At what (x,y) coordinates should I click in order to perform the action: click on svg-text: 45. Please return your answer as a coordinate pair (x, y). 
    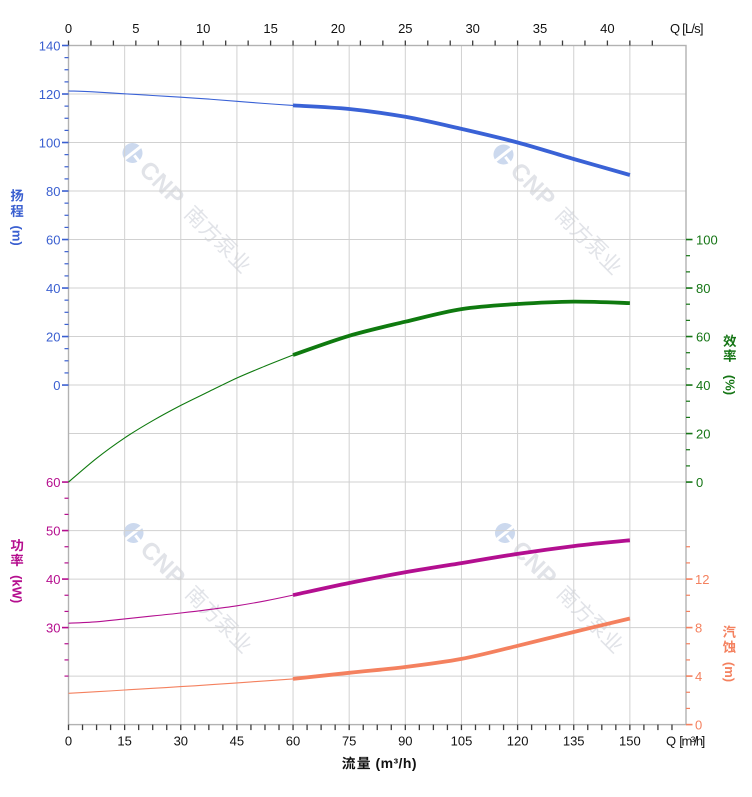
    Looking at the image, I should click on (237, 741).